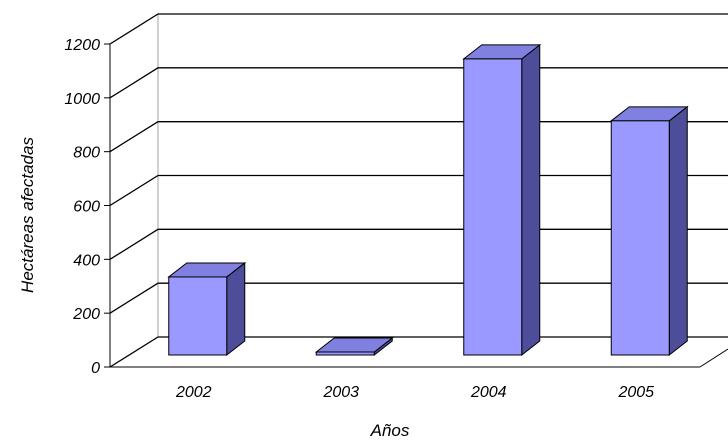  What do you see at coordinates (414, 392) in the screenshot?
I see `x-tick-labels: 2002 2003 2004 2005` at bounding box center [414, 392].